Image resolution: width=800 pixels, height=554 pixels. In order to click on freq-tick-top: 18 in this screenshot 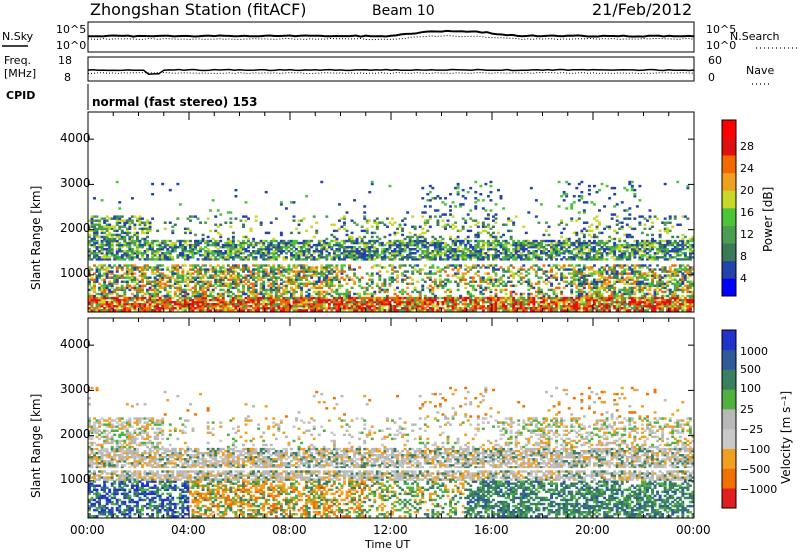, I will do `click(65, 60)`.